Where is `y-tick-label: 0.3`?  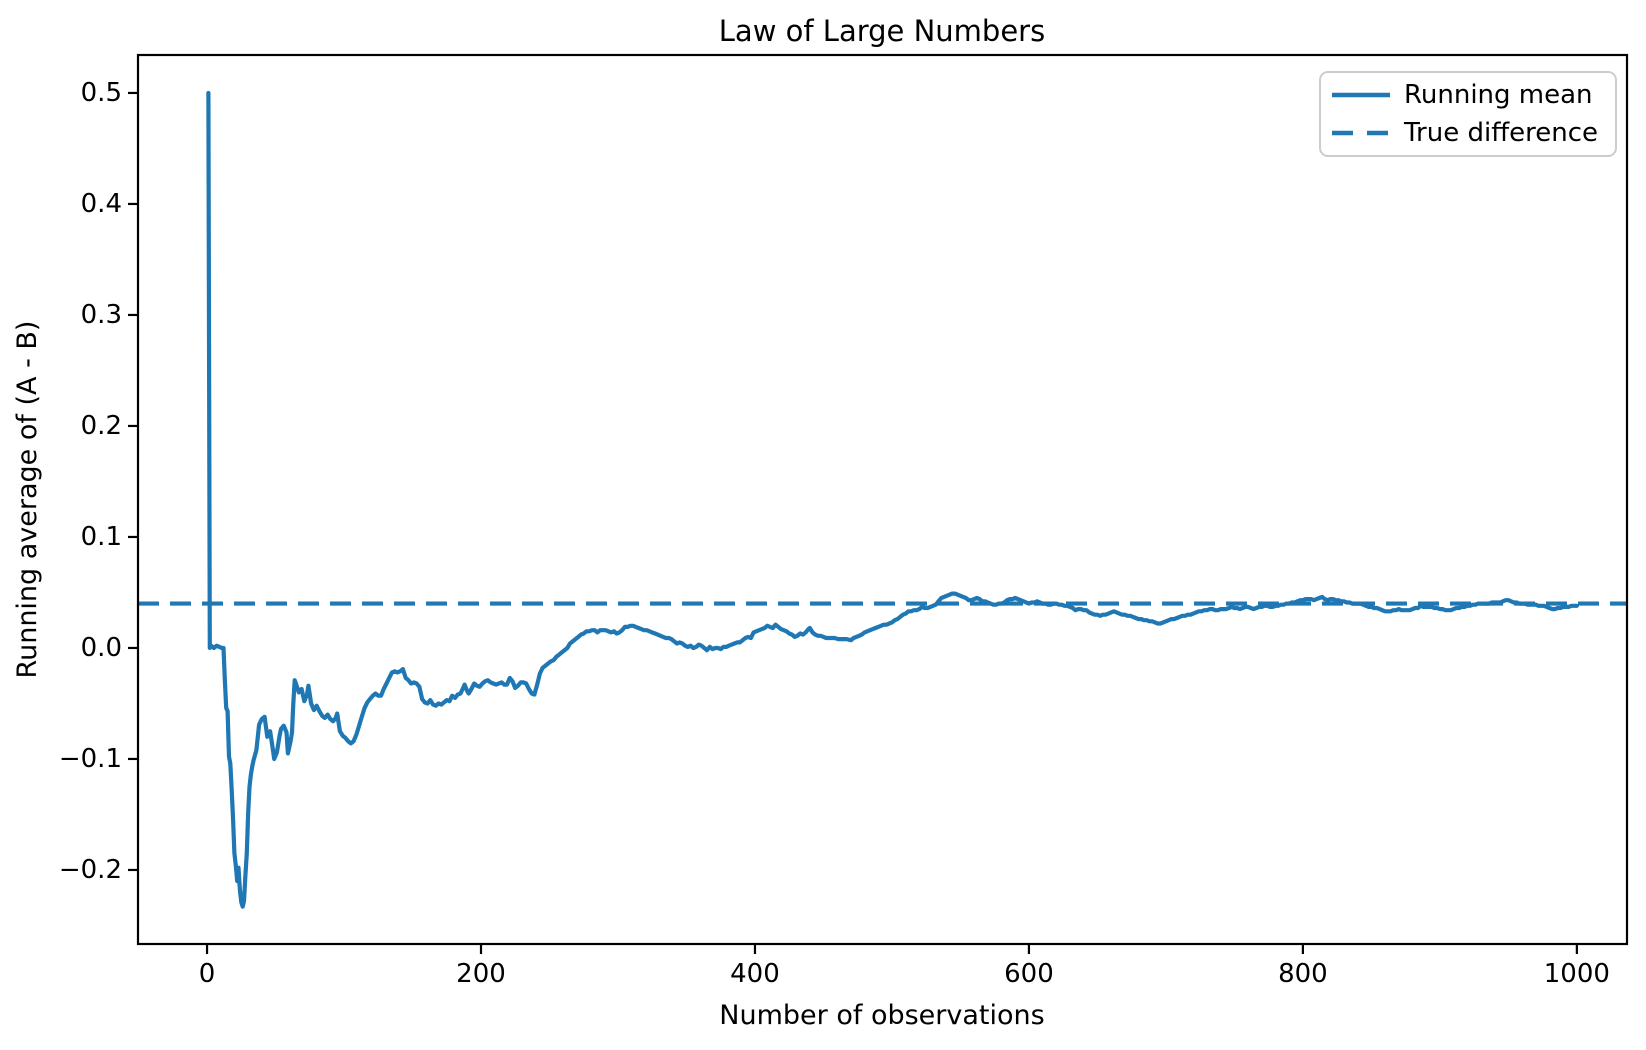 y-tick-label: 0.3 is located at coordinates (101, 315).